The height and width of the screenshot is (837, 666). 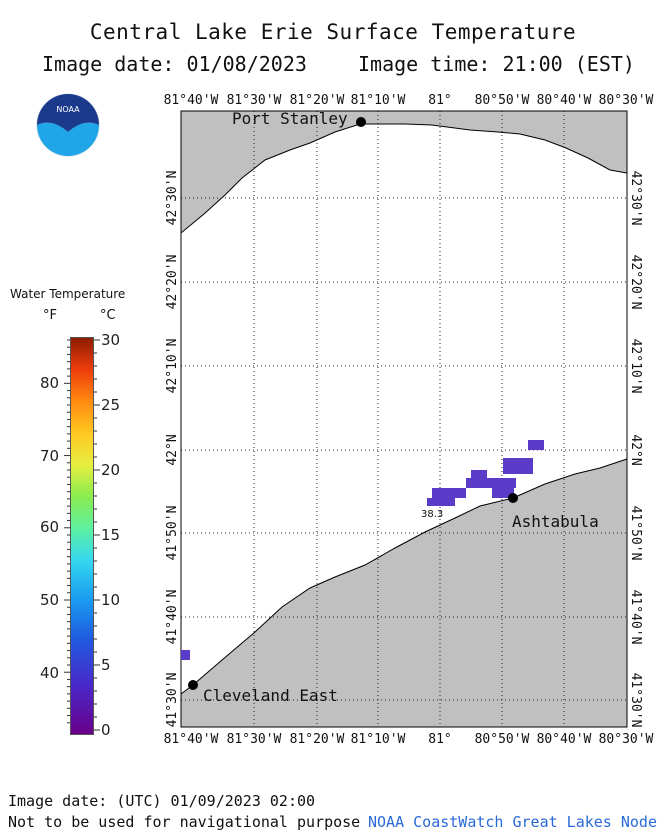 I want to click on colorbar-label-f: 40, so click(x=50, y=672).